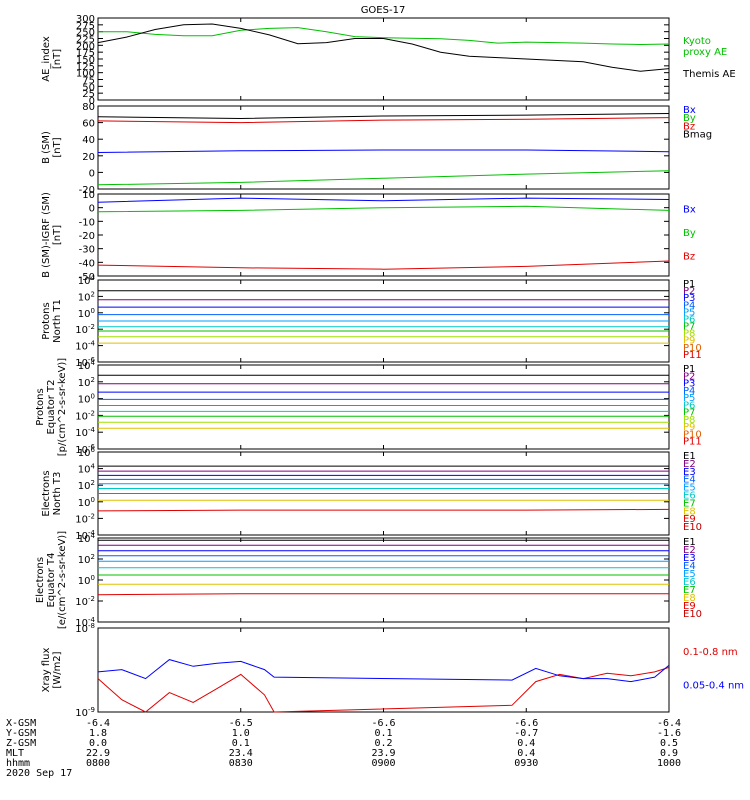 The image size is (750, 800). I want to click on y-tick-label: 102, so click(86, 296).